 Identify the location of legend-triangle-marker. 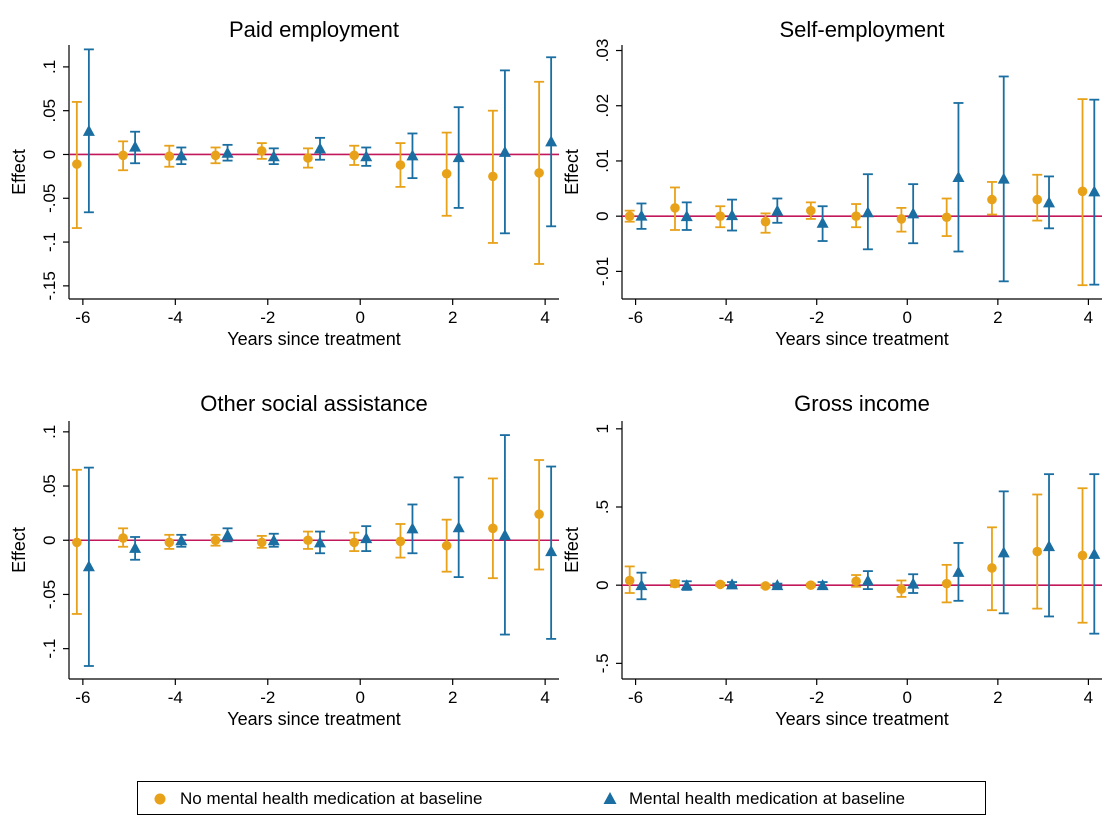
(610, 799).